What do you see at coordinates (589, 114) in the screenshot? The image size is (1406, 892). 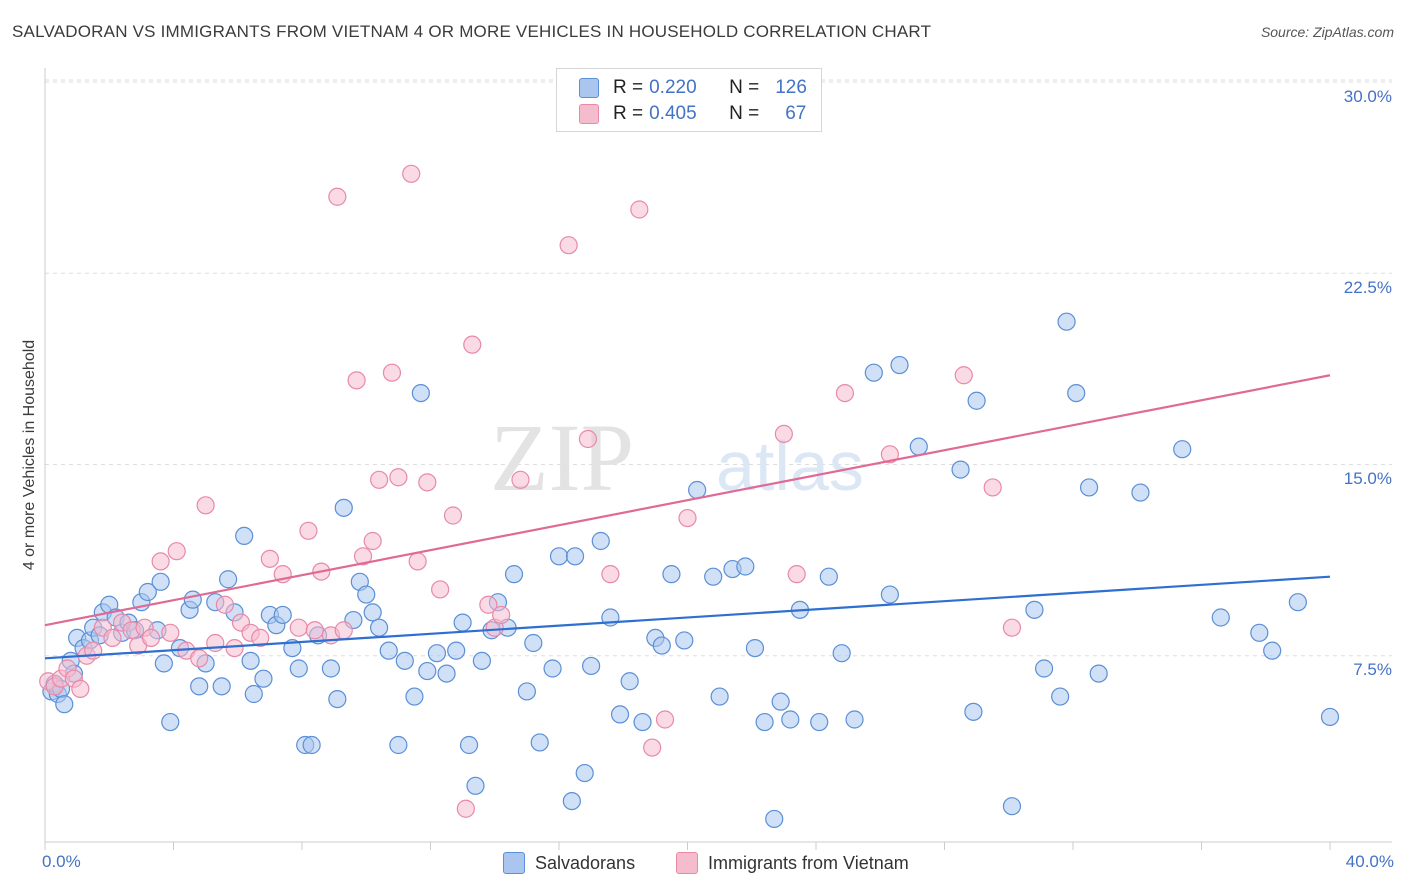 I see `legend-swatch-pink` at bounding box center [589, 114].